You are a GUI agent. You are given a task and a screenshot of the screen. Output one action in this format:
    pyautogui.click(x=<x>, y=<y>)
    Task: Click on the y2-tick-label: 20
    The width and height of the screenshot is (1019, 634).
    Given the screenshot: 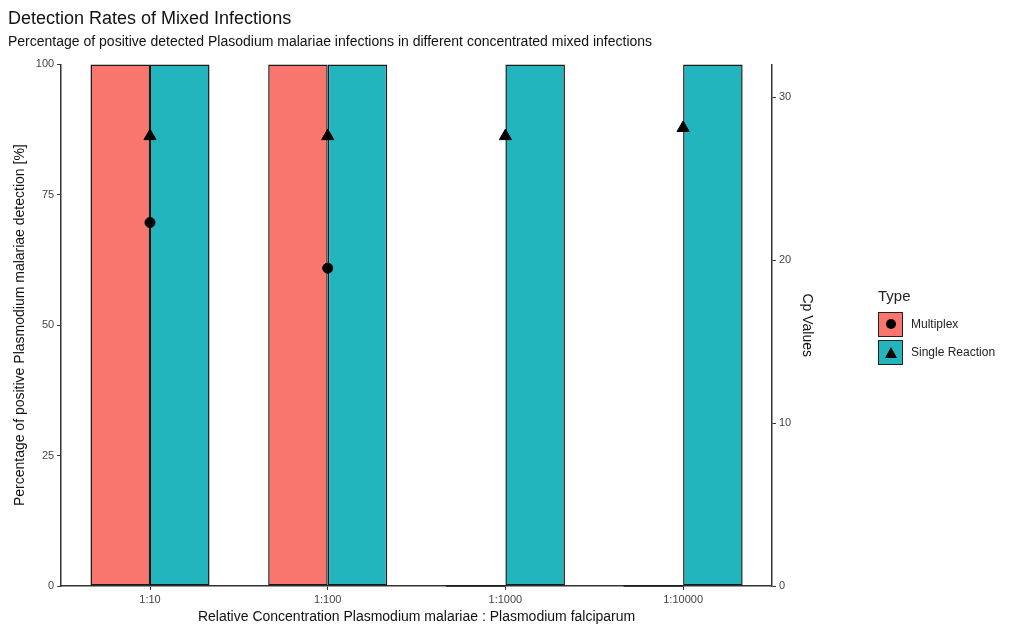 What is the action you would take?
    pyautogui.click(x=785, y=259)
    